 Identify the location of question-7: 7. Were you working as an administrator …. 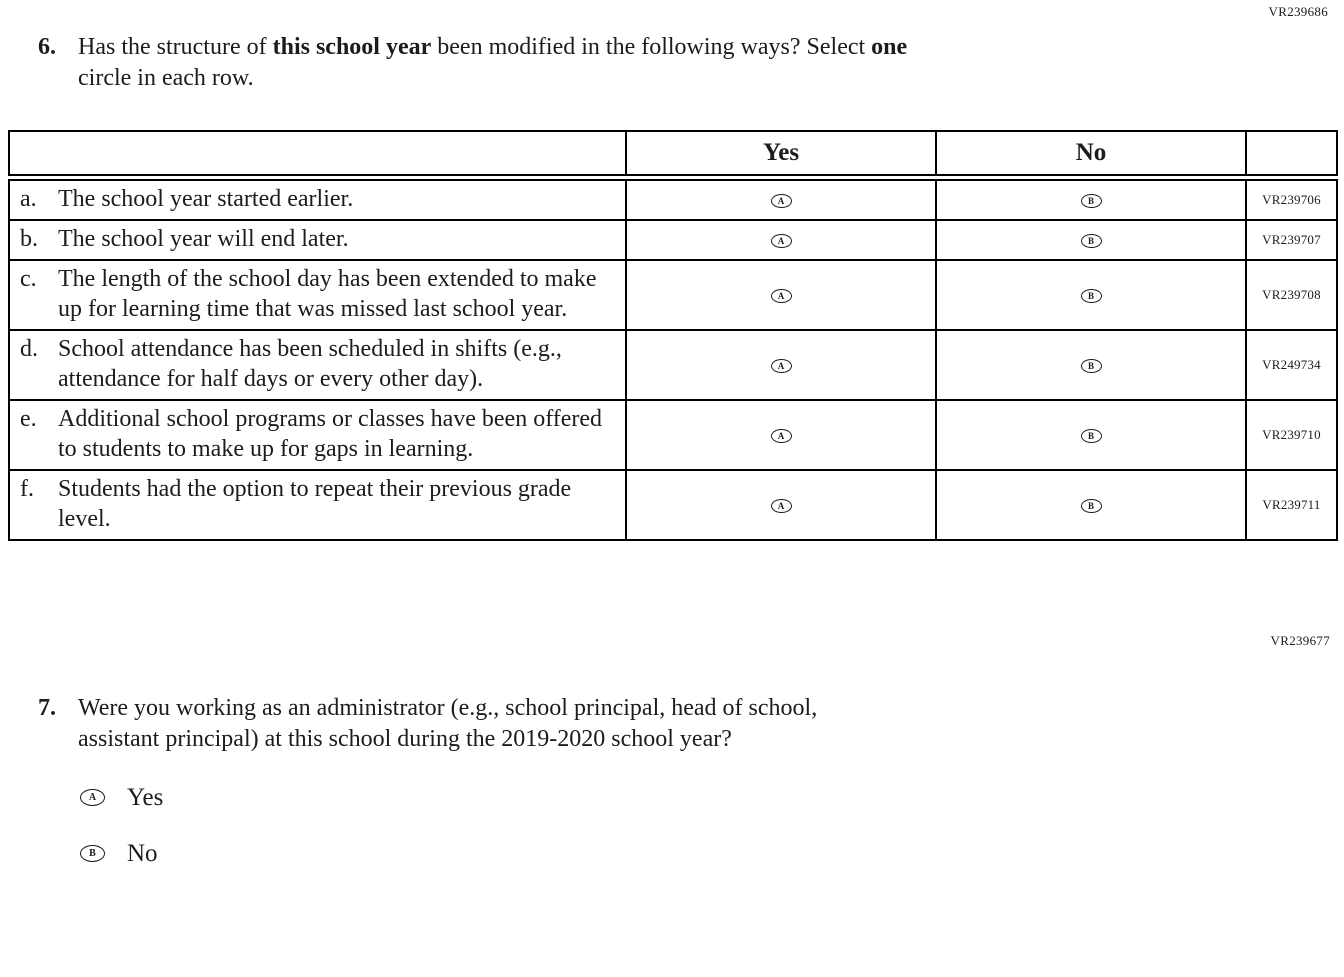
(691, 724).